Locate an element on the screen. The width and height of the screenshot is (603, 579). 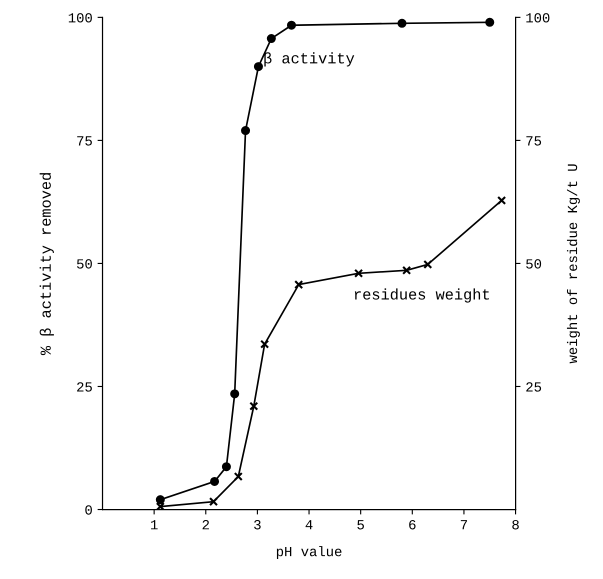
y2-tick-label: 25 is located at coordinates (534, 387).